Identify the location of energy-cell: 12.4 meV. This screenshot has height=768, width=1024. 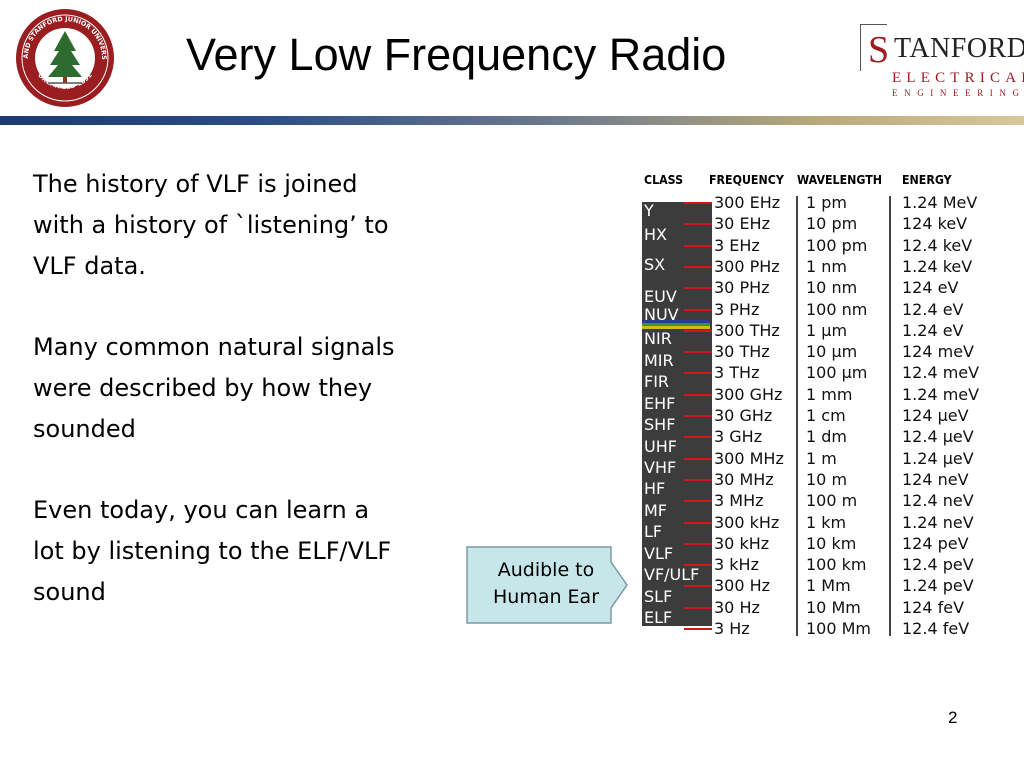
(941, 373).